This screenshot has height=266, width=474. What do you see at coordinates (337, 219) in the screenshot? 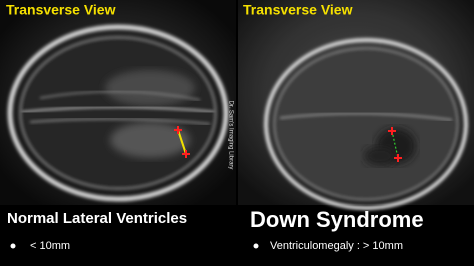
I see `caption: Down Syndrome` at bounding box center [337, 219].